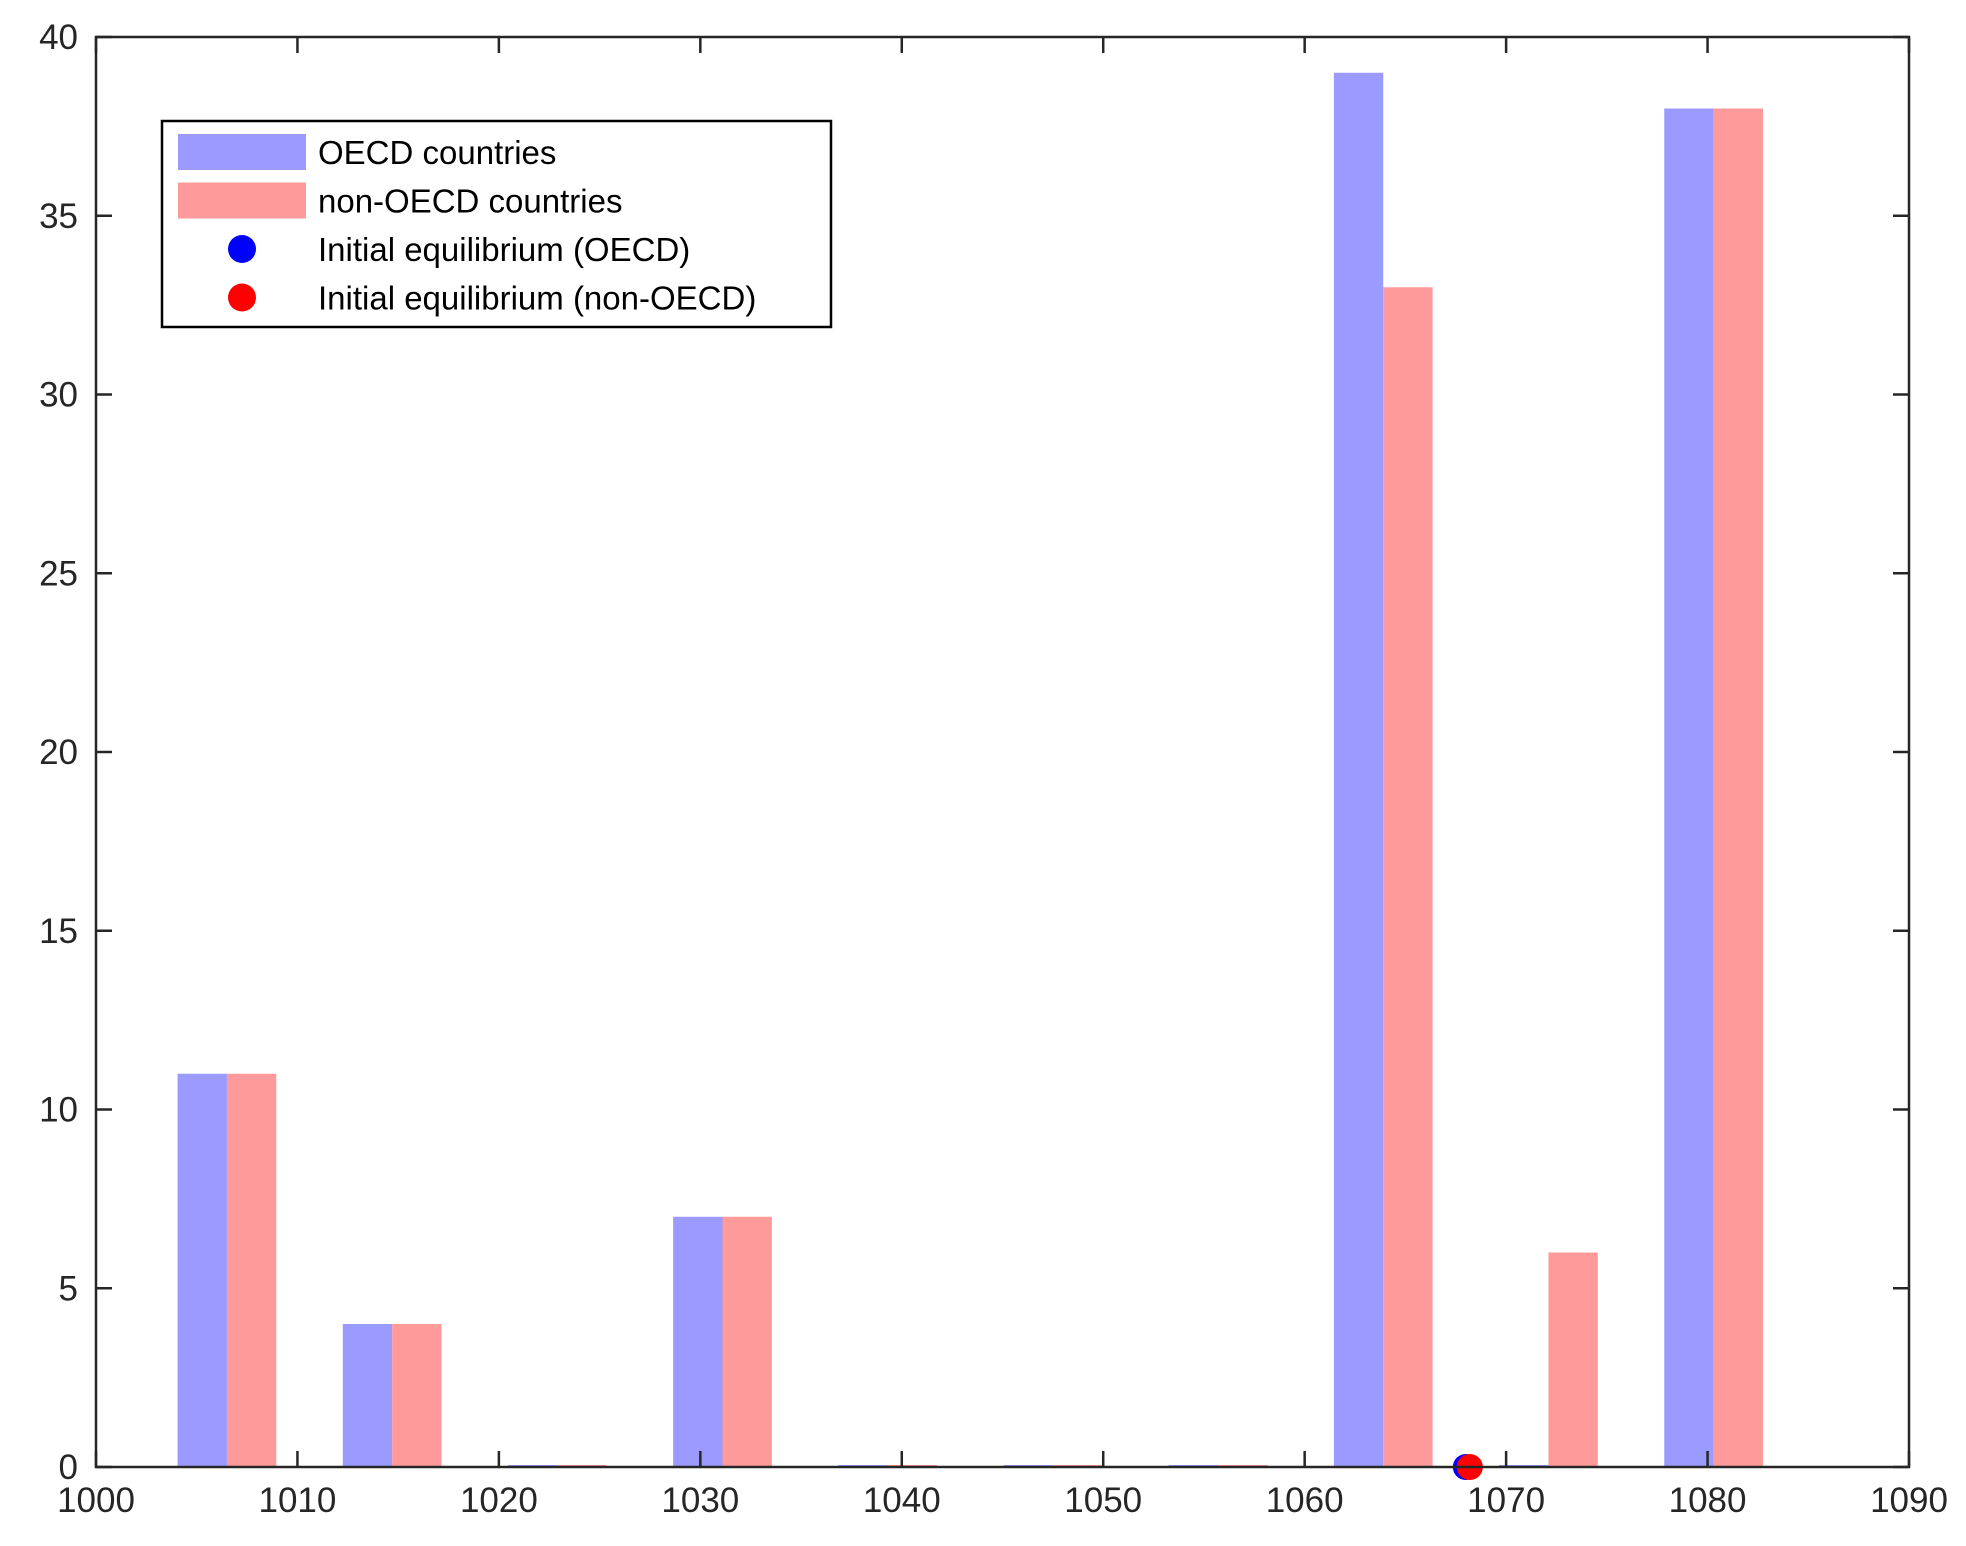 The height and width of the screenshot is (1546, 1966). What do you see at coordinates (298, 1500) in the screenshot?
I see `x-tick-label-1010: 1010` at bounding box center [298, 1500].